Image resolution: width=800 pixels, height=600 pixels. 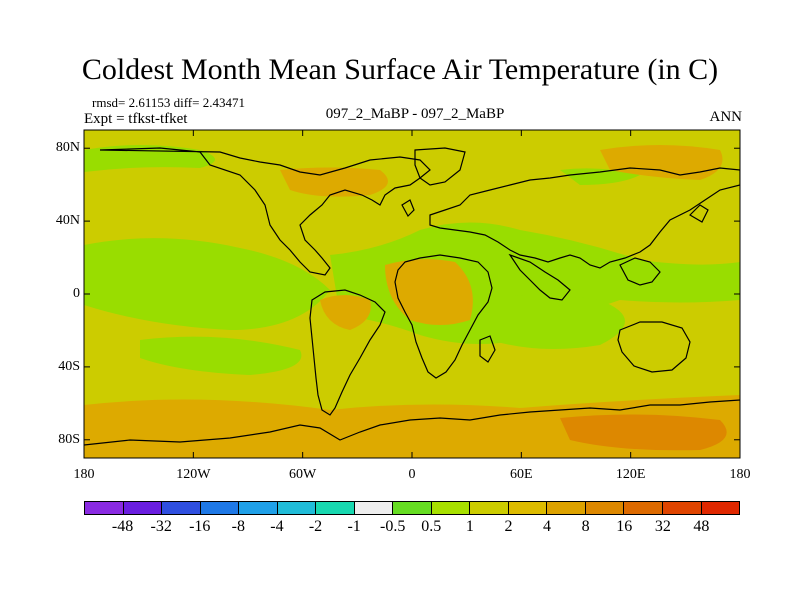 I want to click on lat-label: 80N, so click(x=67, y=148).